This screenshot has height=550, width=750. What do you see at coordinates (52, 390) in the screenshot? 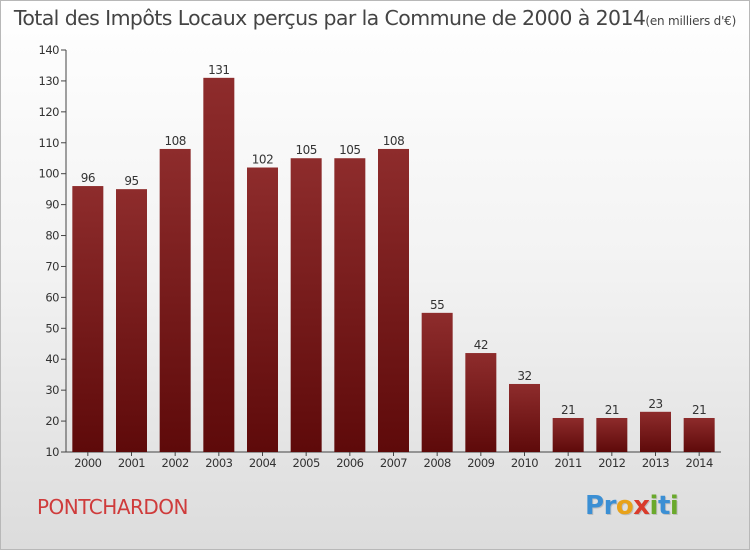
I see `y-tick-label: 30` at bounding box center [52, 390].